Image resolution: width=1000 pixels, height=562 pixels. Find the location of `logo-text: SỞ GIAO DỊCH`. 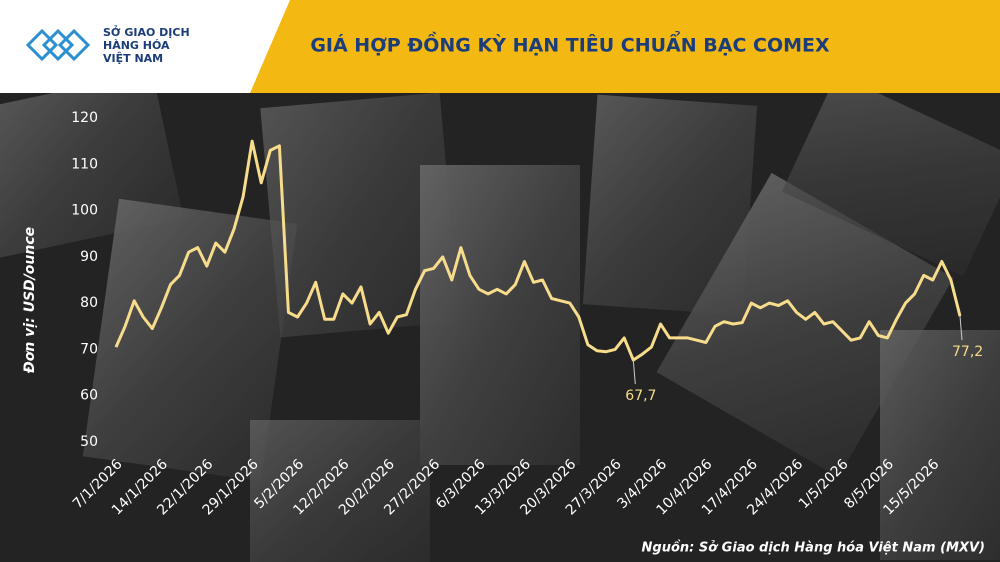

logo-text: SỞ GIAO DỊCH is located at coordinates (146, 32).